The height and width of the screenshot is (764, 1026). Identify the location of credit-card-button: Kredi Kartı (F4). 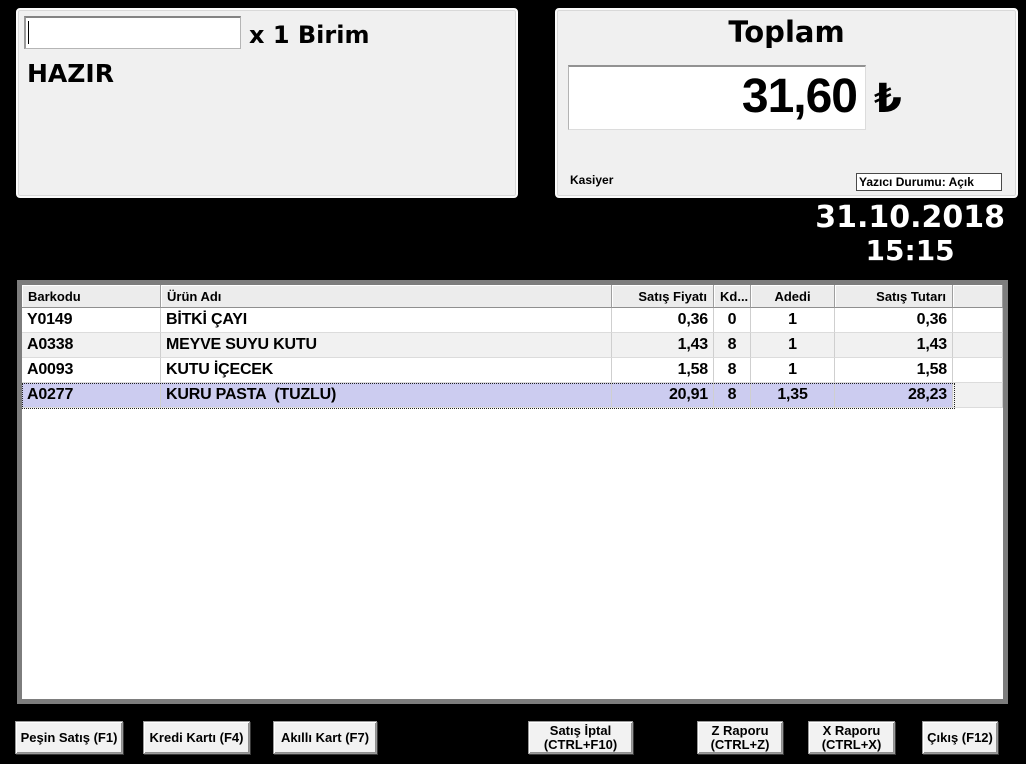
(196, 737).